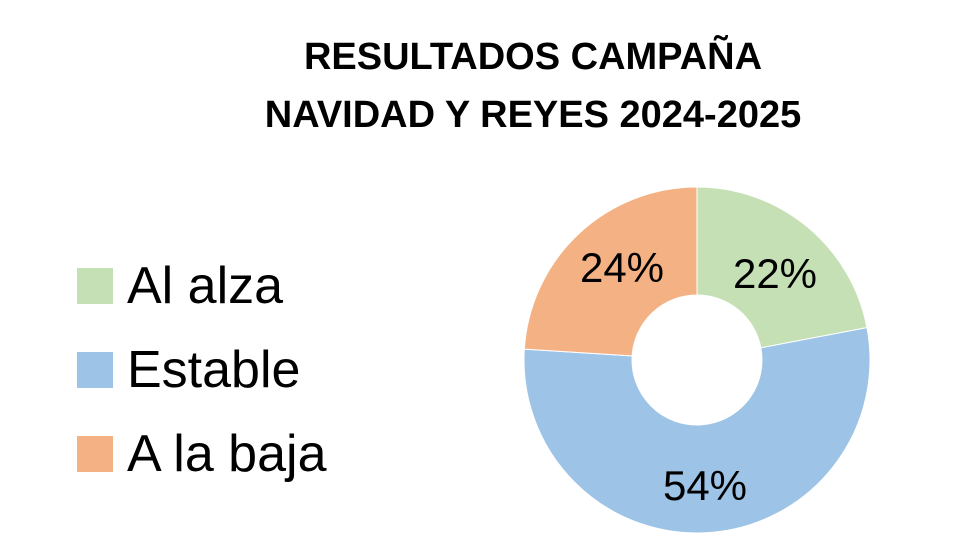  I want to click on legend-label: Al alza, so click(205, 286).